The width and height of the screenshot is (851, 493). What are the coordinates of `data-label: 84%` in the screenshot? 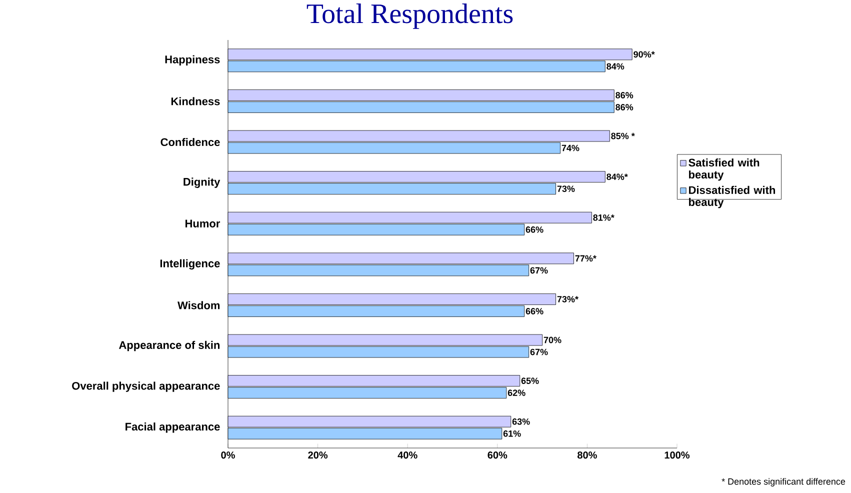 It's located at (615, 66).